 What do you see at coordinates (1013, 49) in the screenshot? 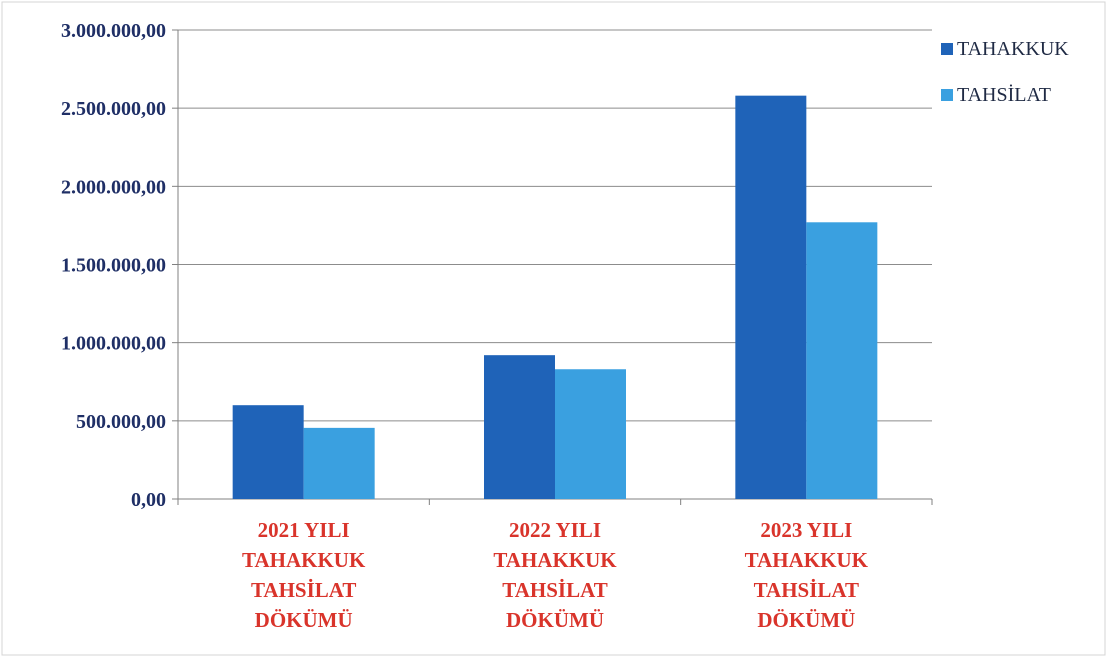
I see `legend-label: TAHAKKUK` at bounding box center [1013, 49].